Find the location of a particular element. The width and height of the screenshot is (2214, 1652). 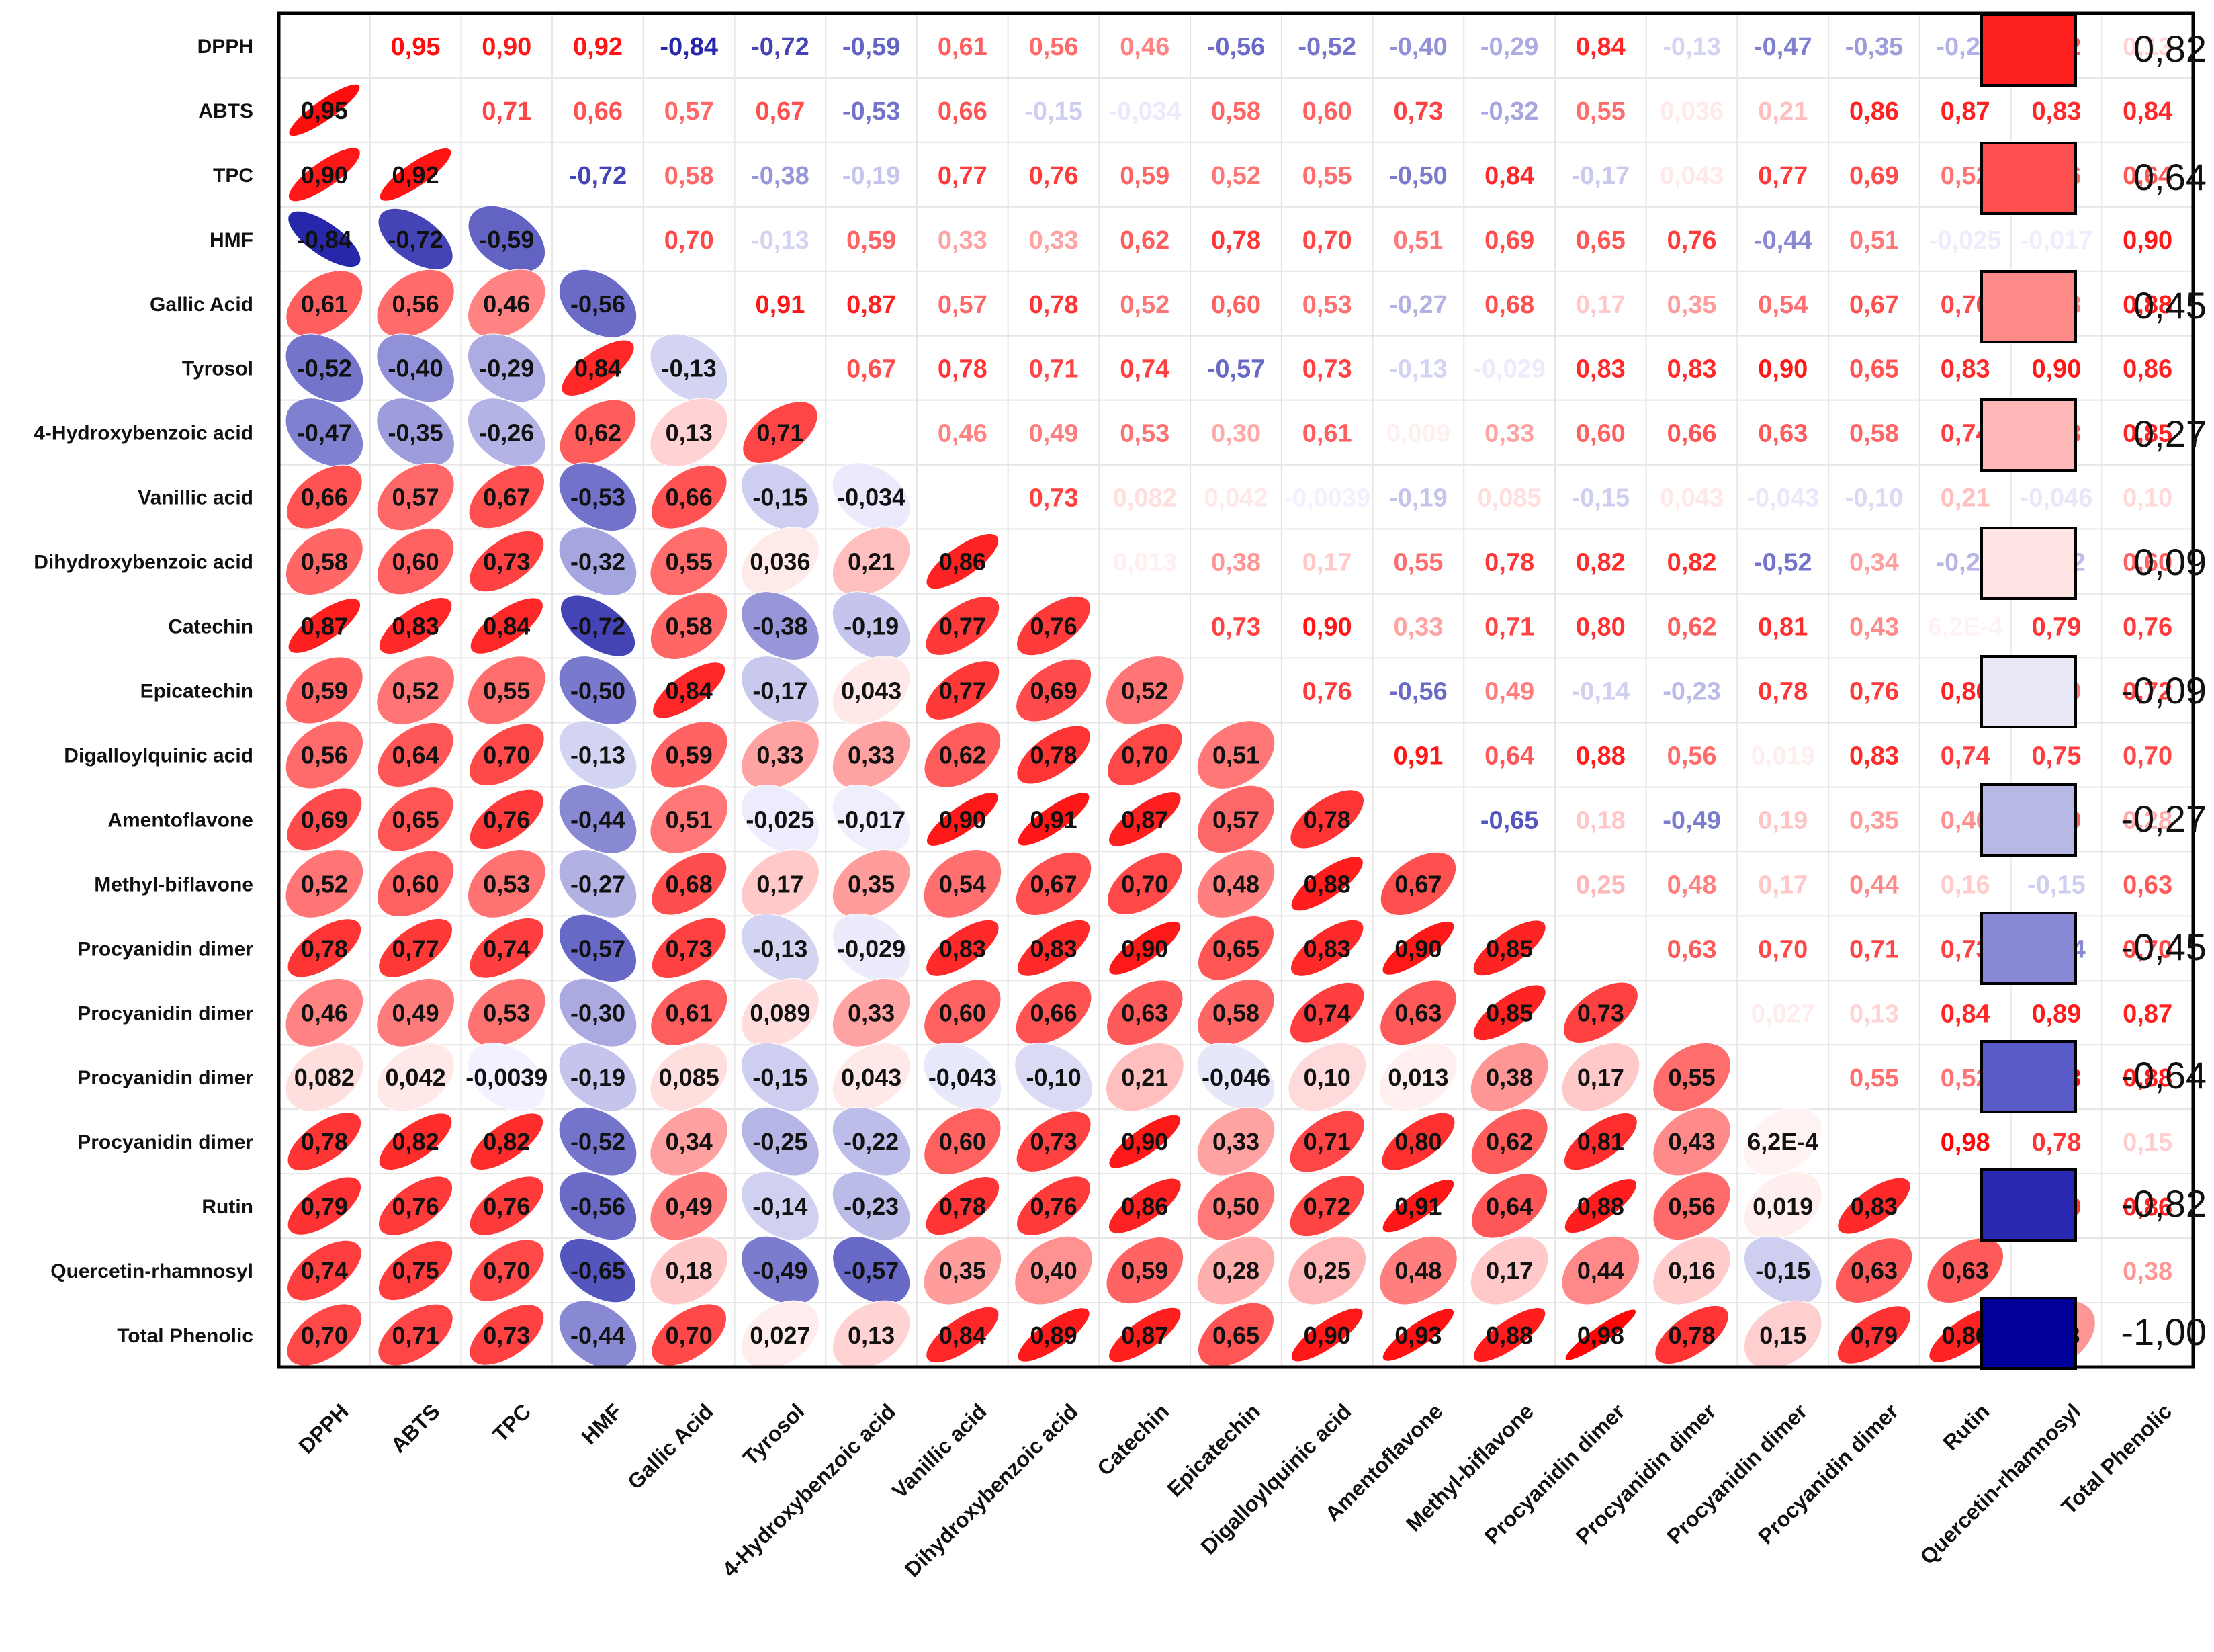

lower-value-label: 0,52 is located at coordinates (324, 884).